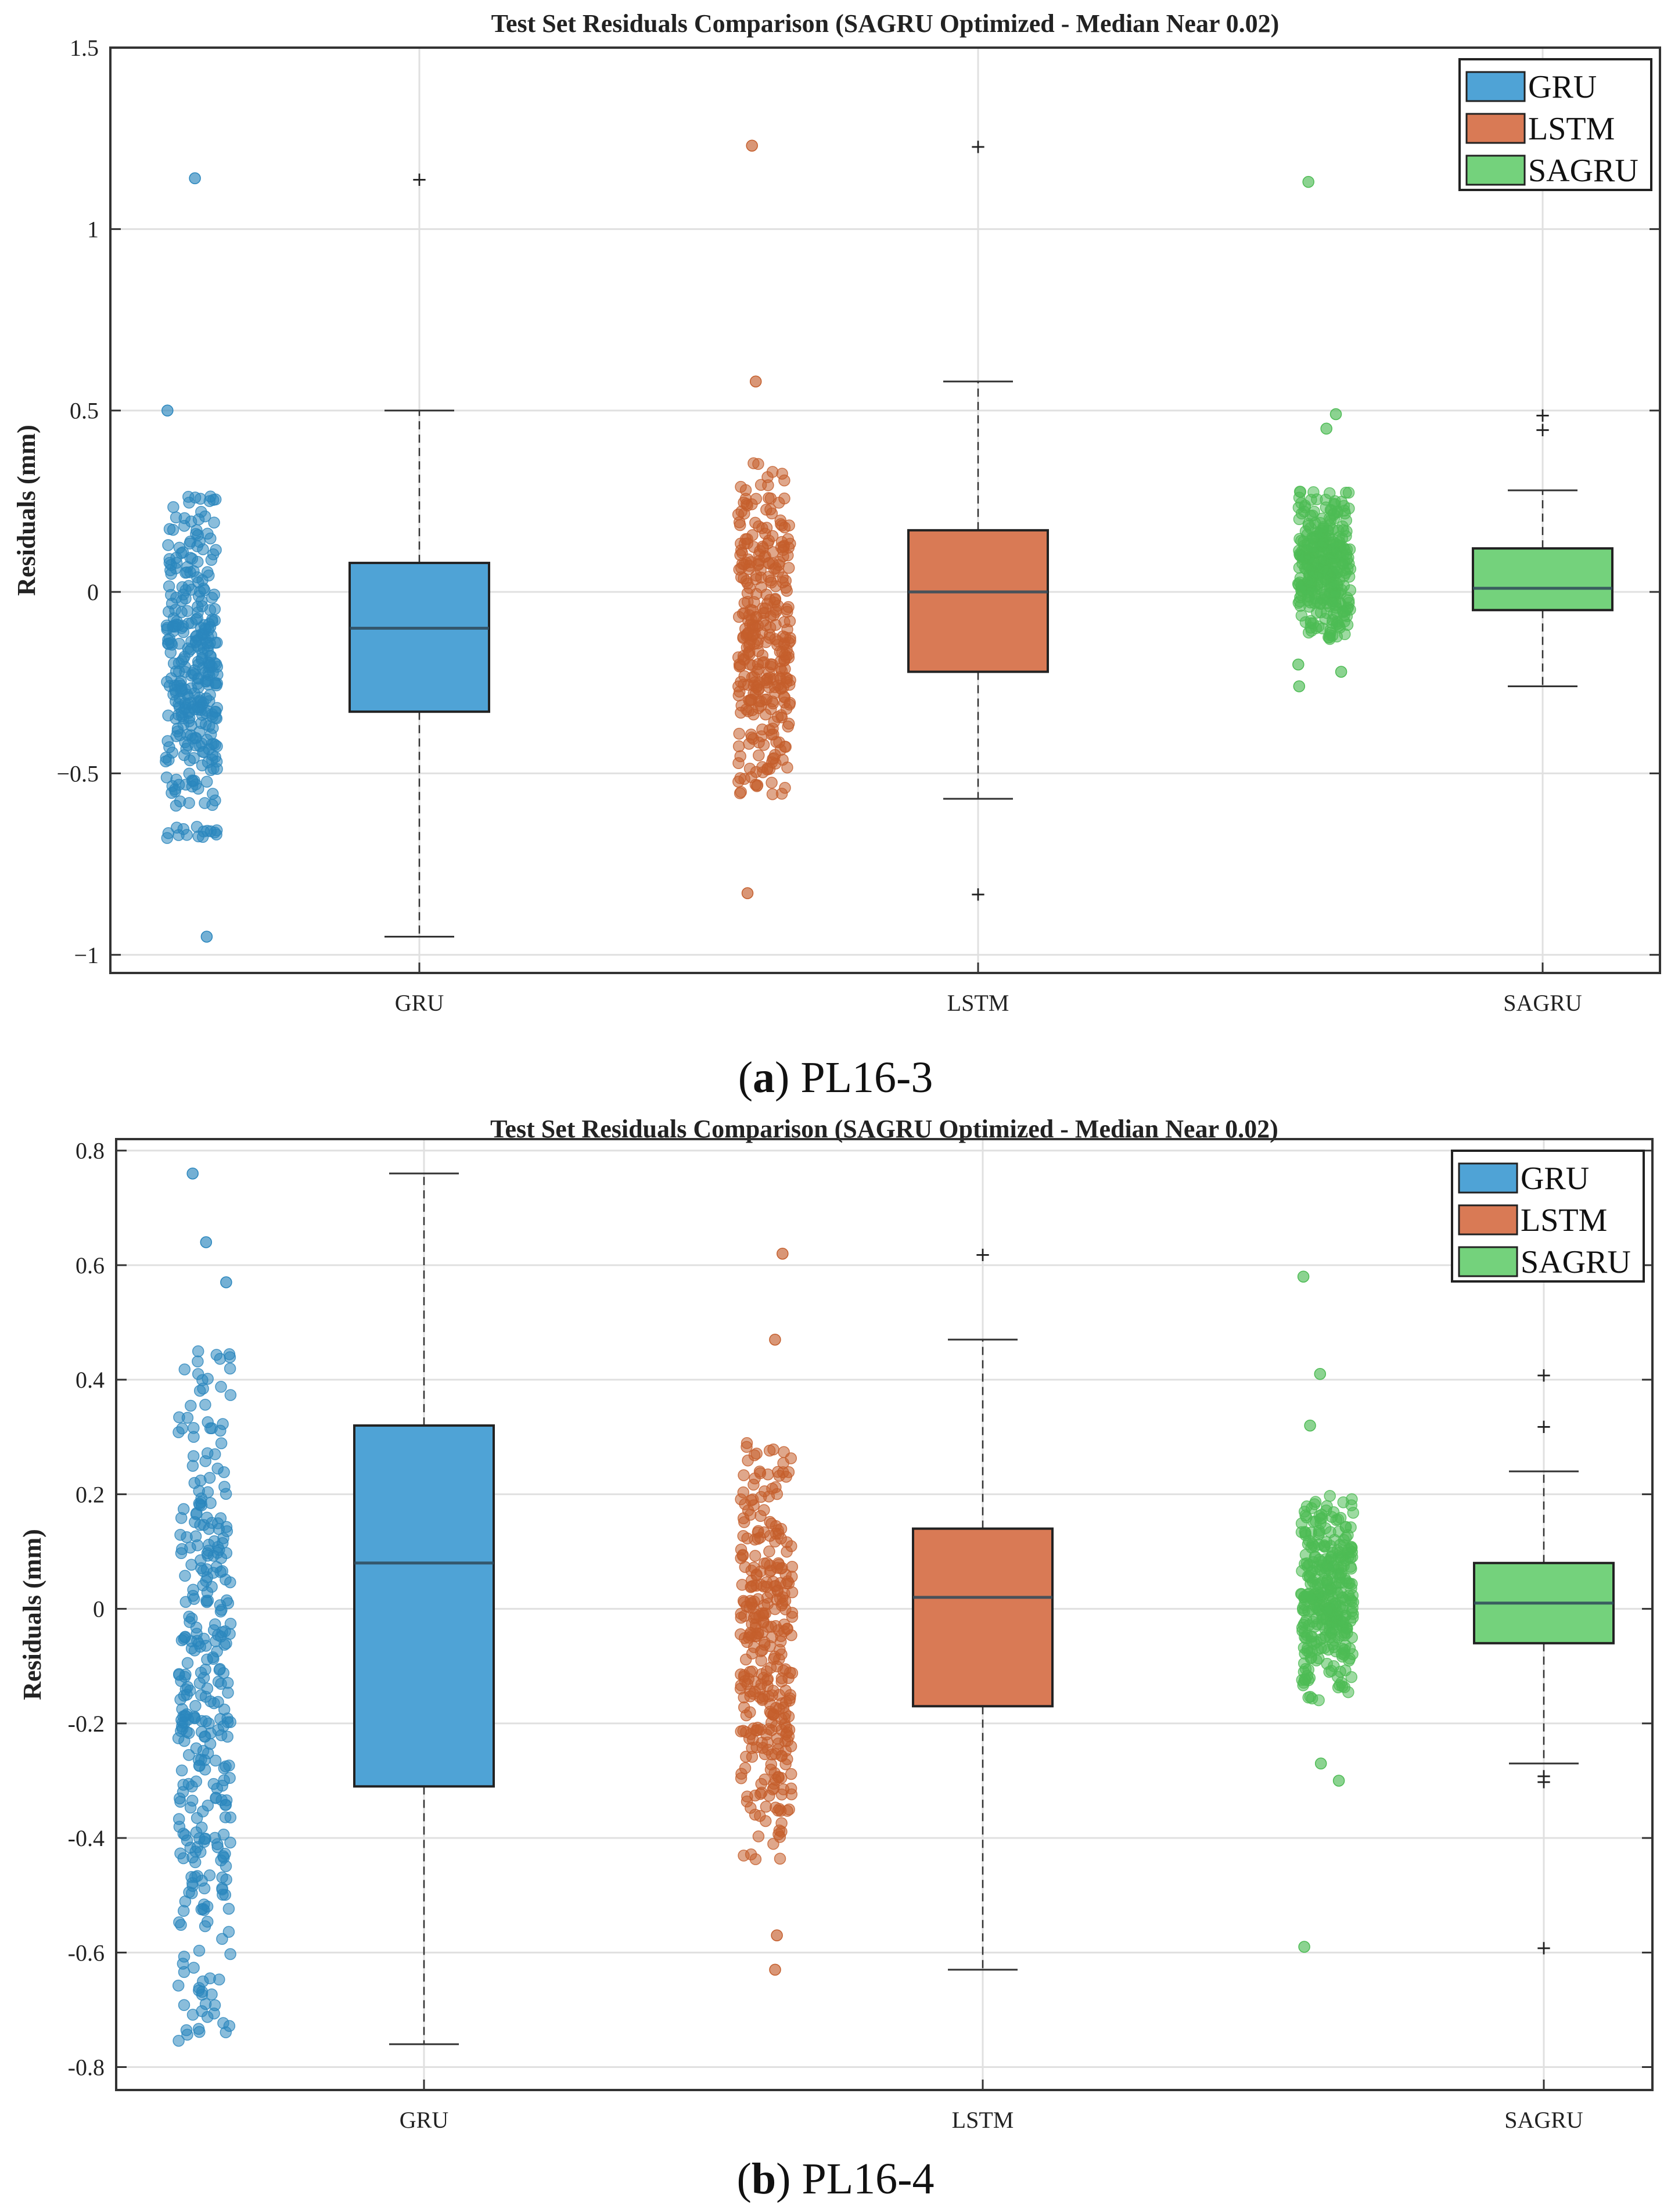 The height and width of the screenshot is (2212, 1671). I want to click on caption-b: (b) PL16-4, so click(835, 2179).